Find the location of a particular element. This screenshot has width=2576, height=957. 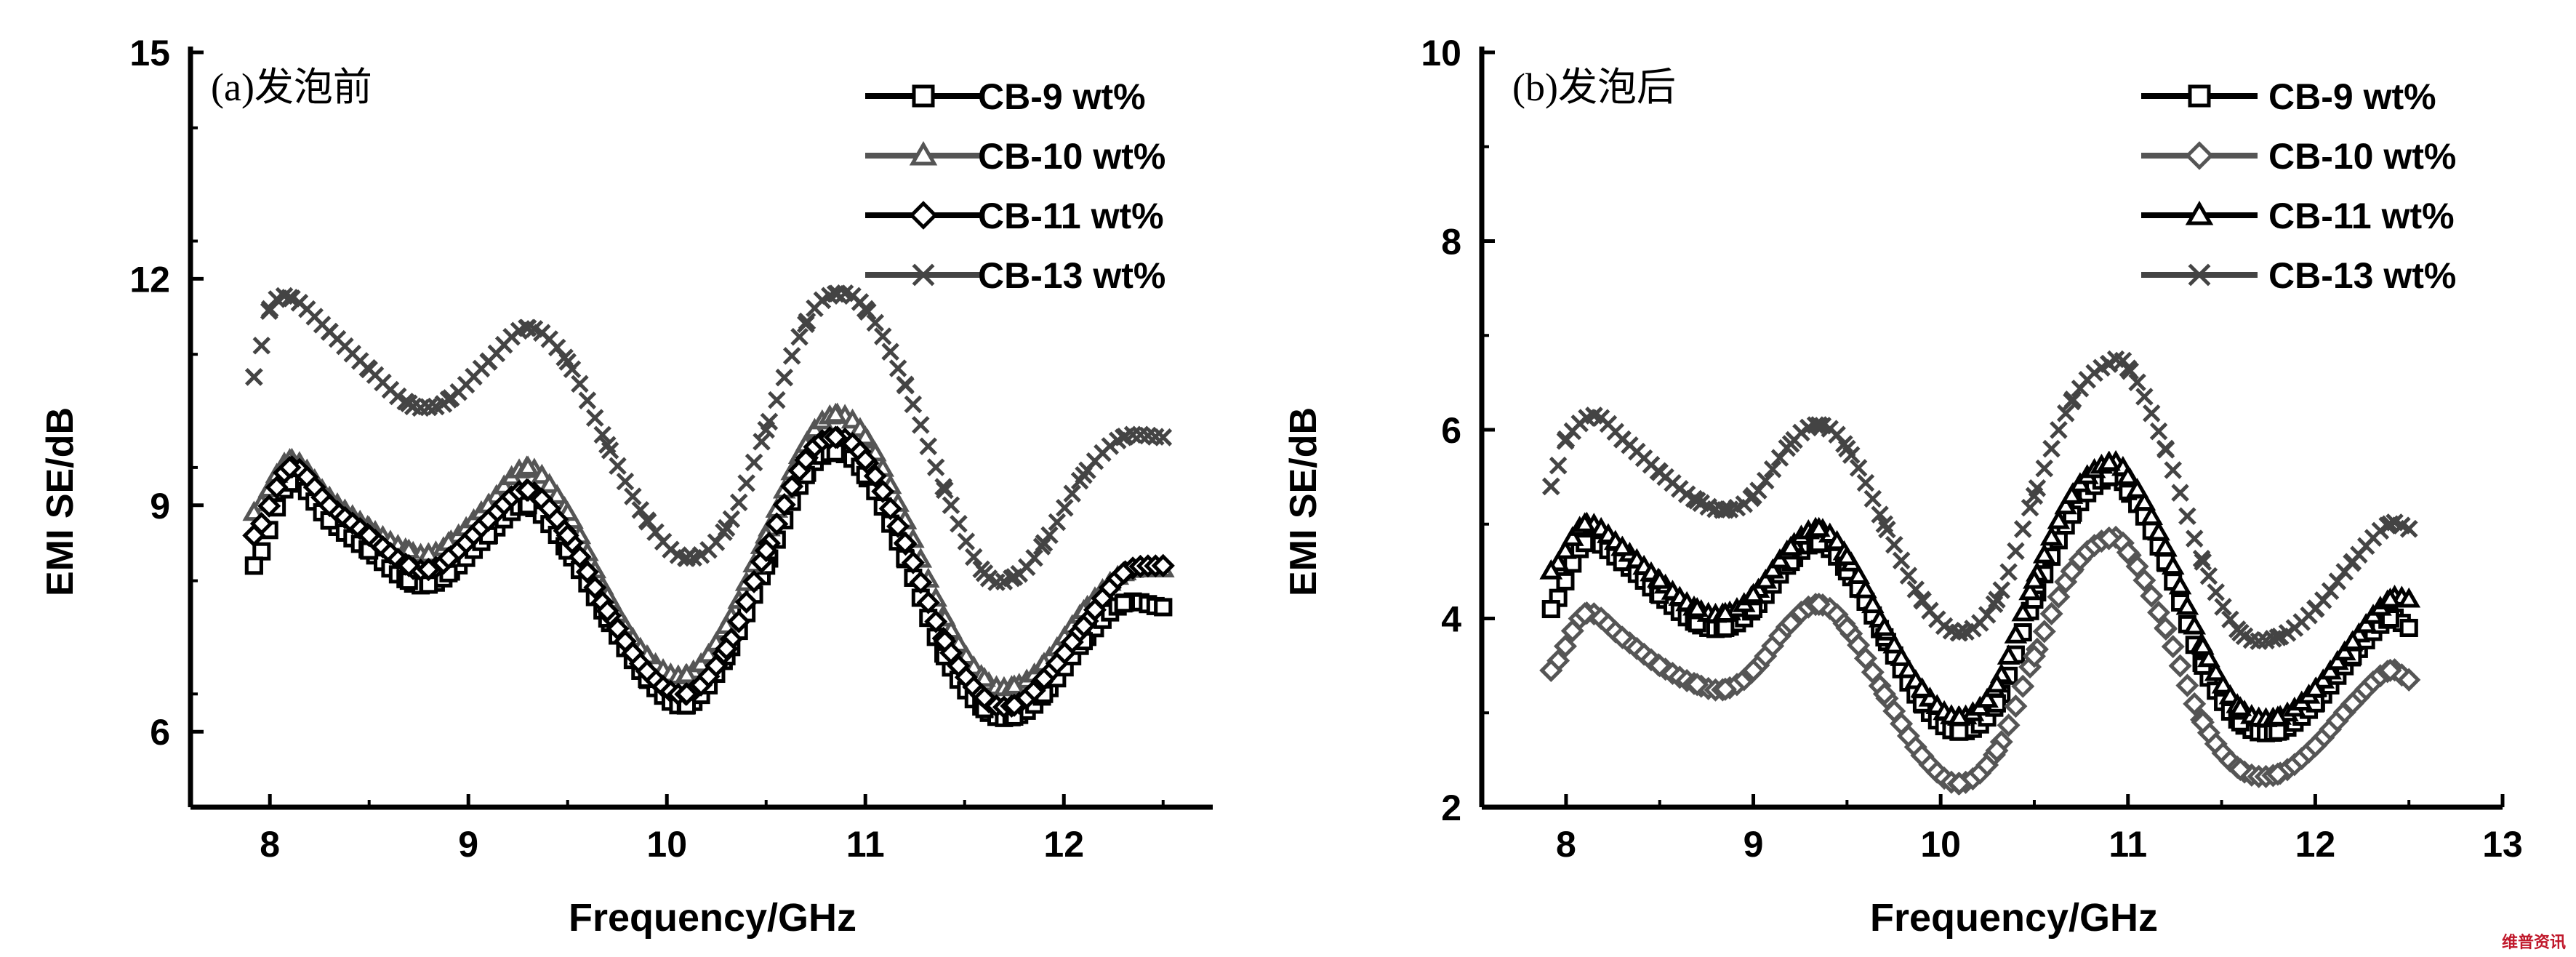

x-tick-label-a: 10 is located at coordinates (667, 844).